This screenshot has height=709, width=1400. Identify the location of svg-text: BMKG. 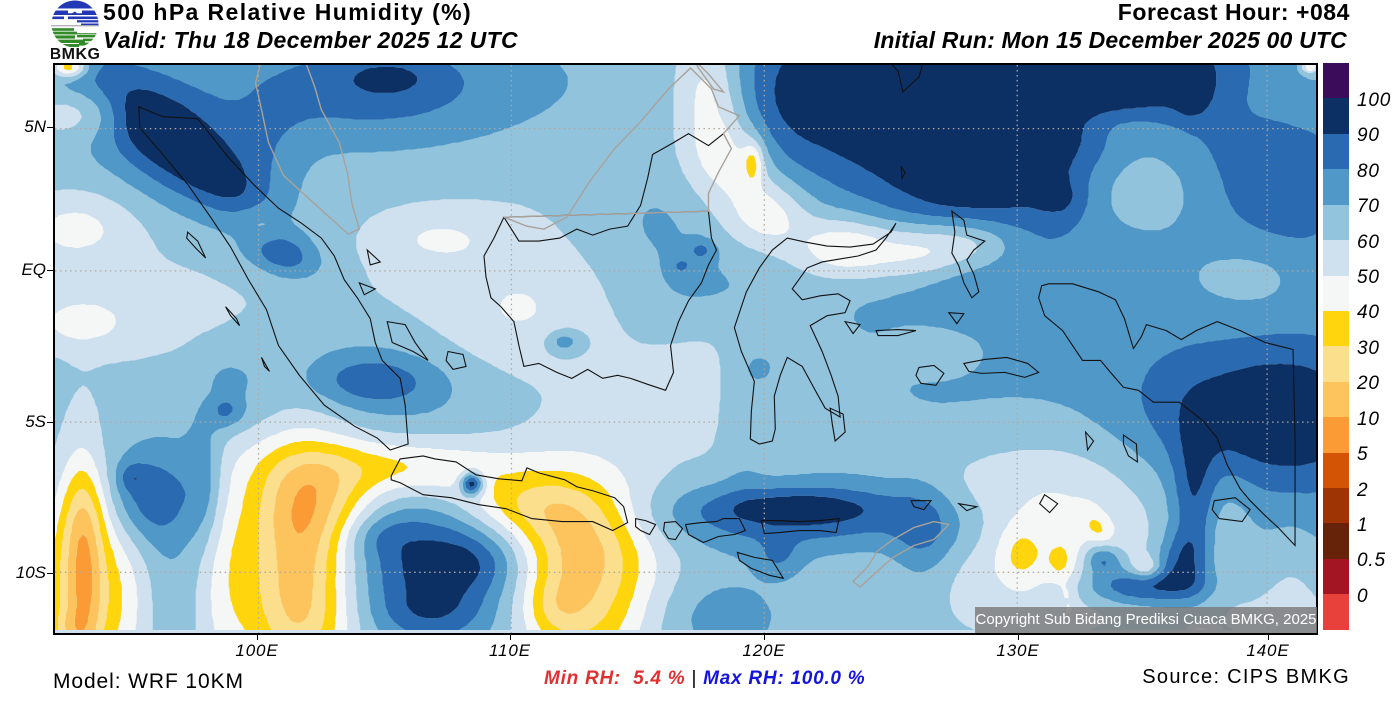
(75, 54).